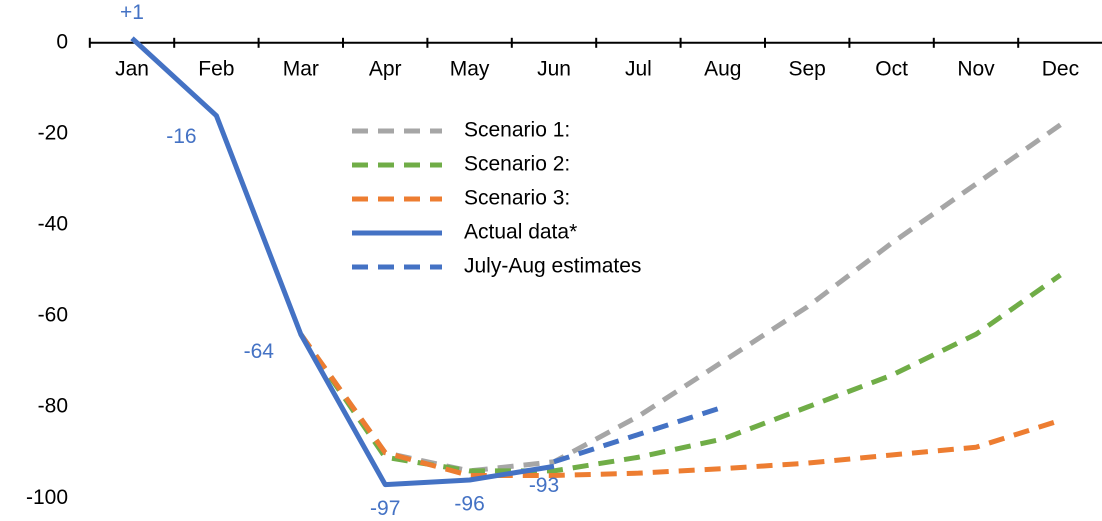 The width and height of the screenshot is (1102, 521). I want to click on y-tick-label: -100, so click(47, 497).